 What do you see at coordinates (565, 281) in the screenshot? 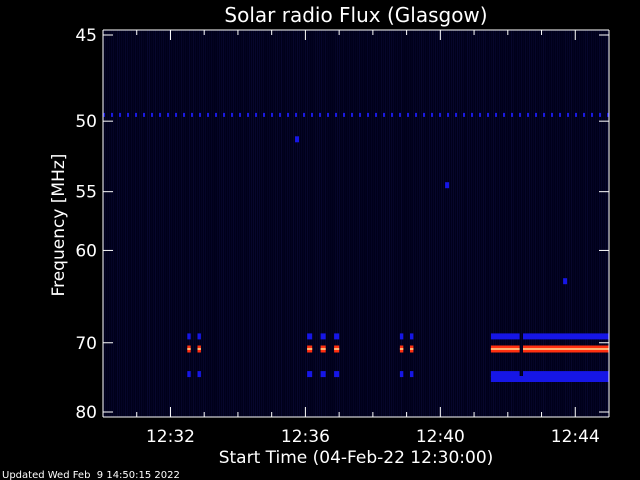
I see `emission-spot` at bounding box center [565, 281].